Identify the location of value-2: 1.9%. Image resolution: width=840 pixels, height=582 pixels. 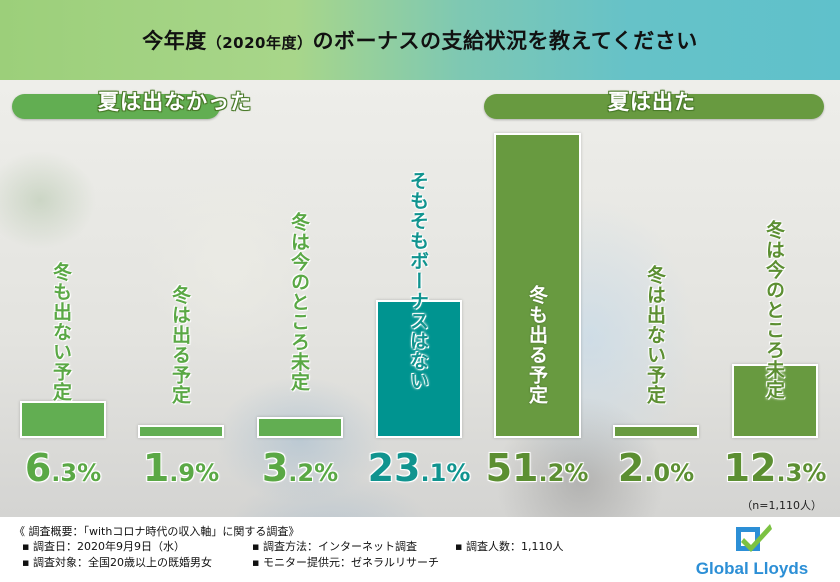
(181, 468).